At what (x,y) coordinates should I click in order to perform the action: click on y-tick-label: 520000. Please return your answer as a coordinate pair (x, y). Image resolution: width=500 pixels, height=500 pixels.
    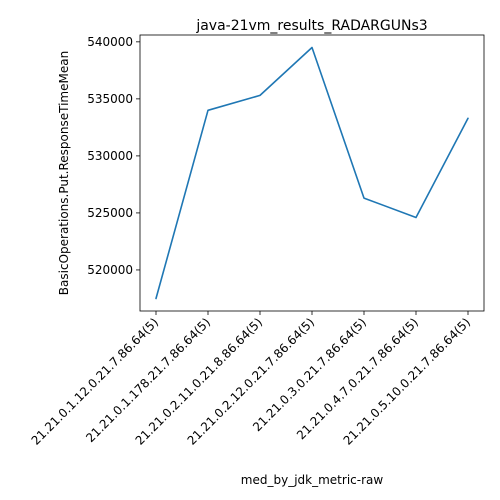
    Looking at the image, I should click on (110, 270).